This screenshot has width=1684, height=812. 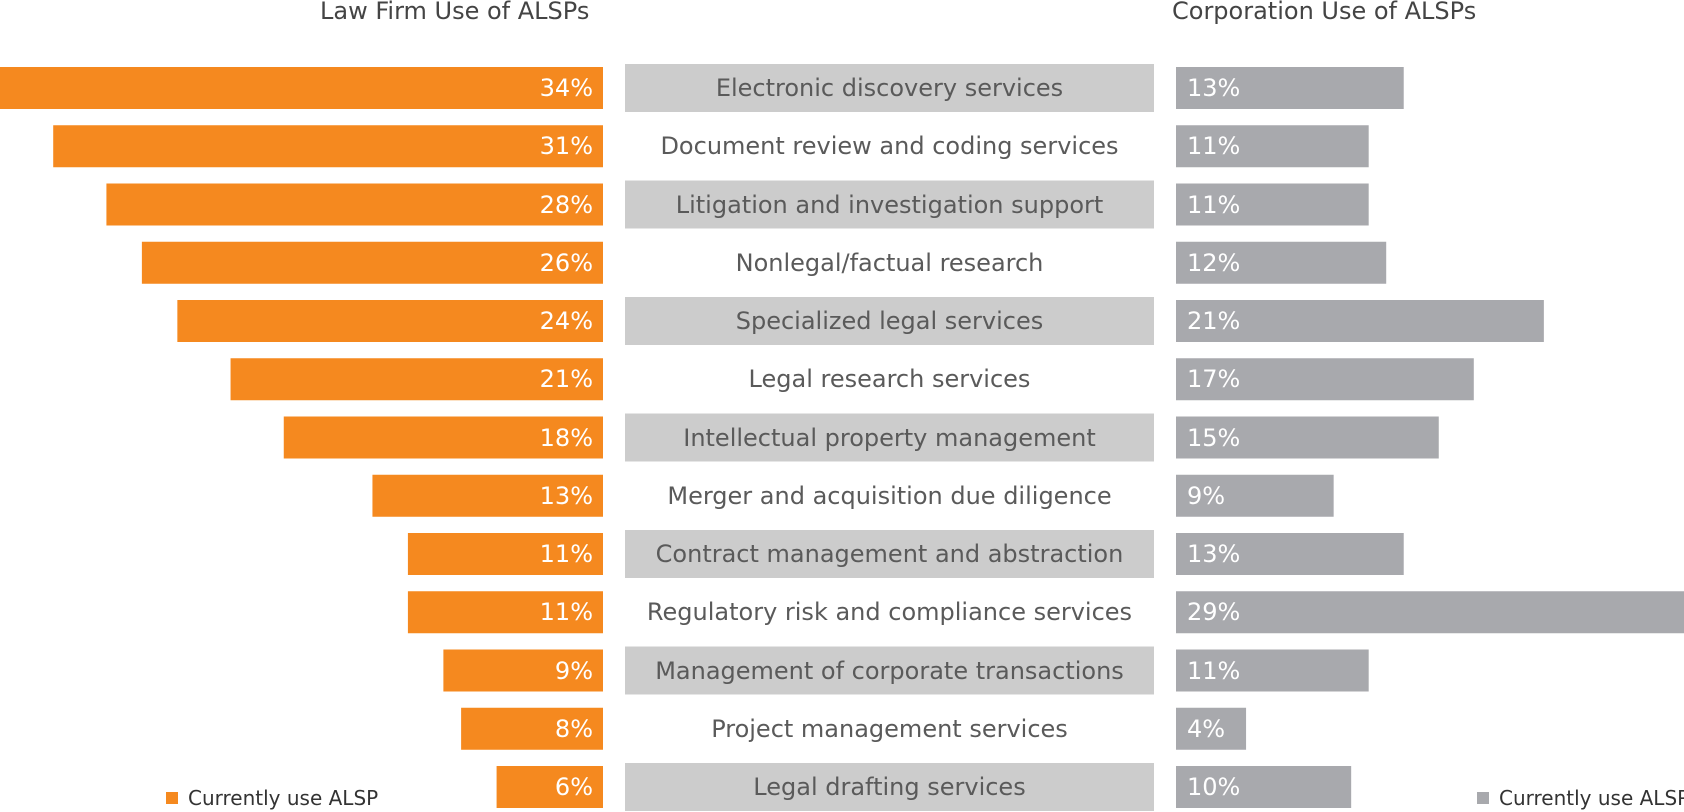 I want to click on law-firm-panel-title: Law Firm Use of ALSPs, so click(x=455, y=12).